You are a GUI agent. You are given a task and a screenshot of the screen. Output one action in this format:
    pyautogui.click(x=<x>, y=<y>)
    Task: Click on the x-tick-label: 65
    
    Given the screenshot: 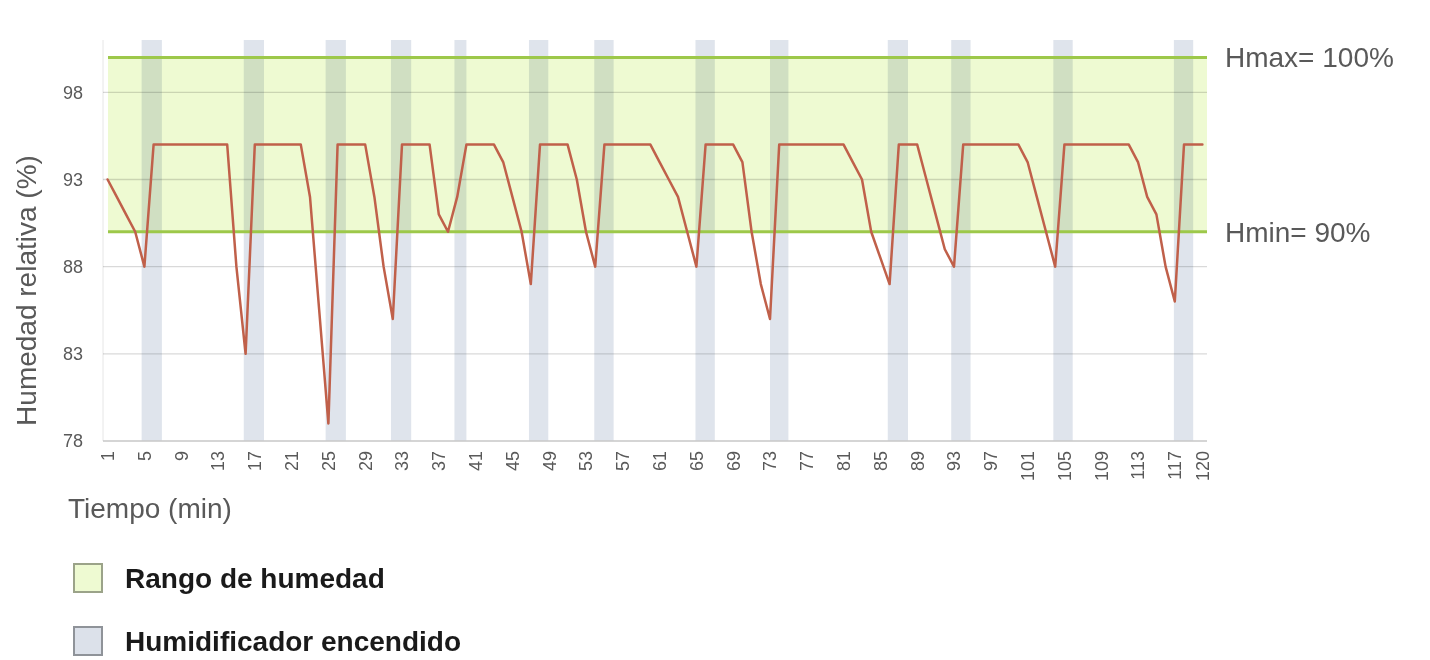 What is the action you would take?
    pyautogui.click(x=696, y=461)
    